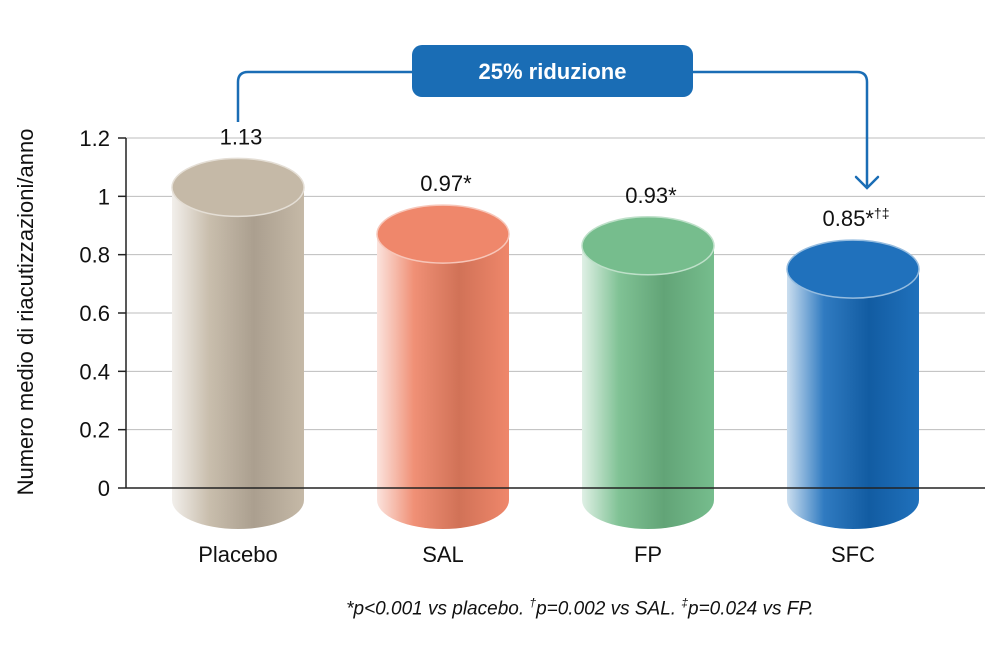  I want to click on footnote-part1: *p<0.001 vs placebo., so click(438, 609).